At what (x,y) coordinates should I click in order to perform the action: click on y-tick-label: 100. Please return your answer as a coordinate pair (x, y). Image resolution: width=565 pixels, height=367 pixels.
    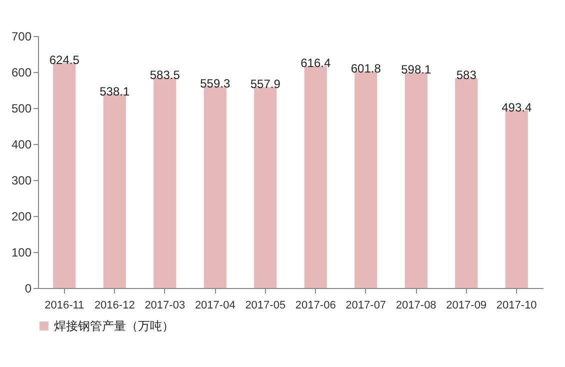
    Looking at the image, I should click on (21, 253).